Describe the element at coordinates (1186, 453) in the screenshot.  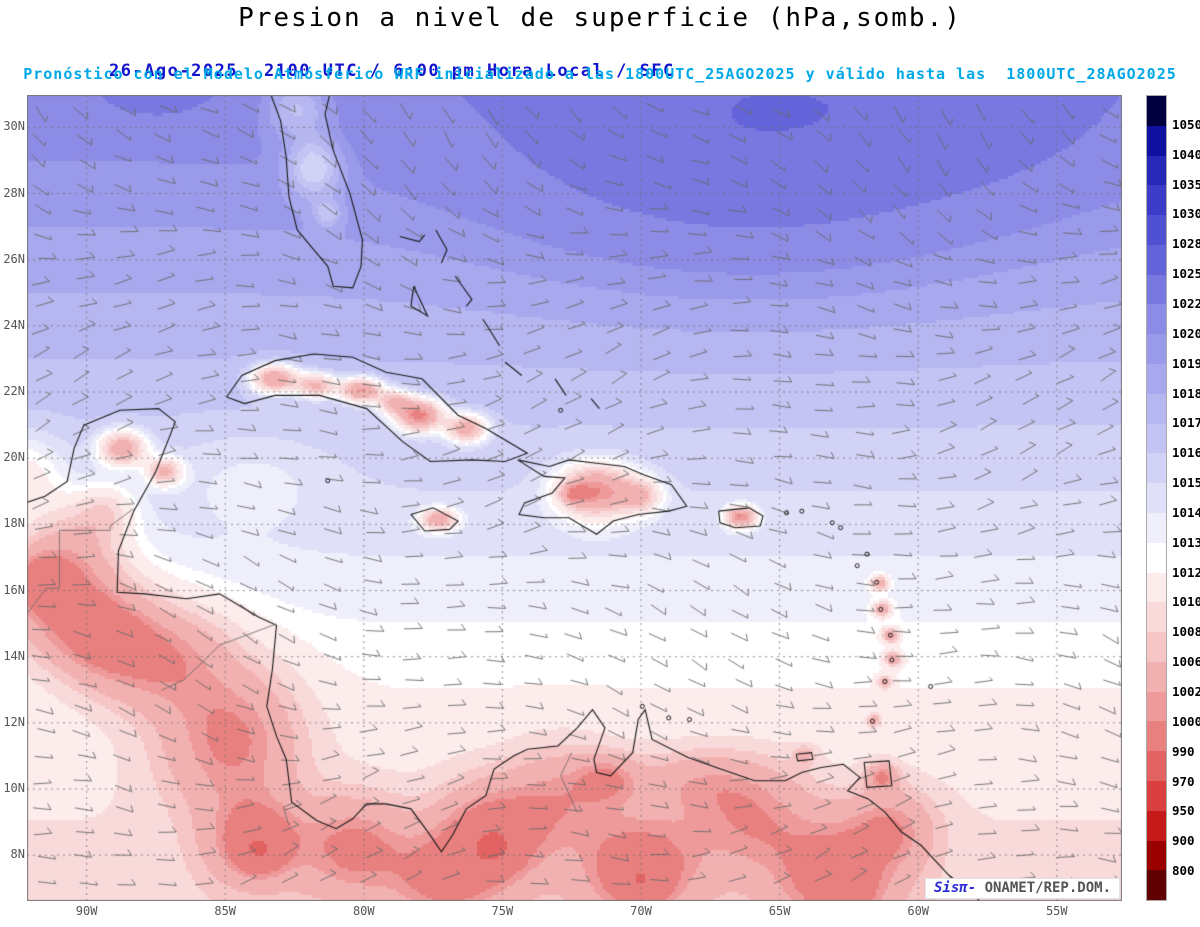
I see `colorbar-value: 1016` at that location.